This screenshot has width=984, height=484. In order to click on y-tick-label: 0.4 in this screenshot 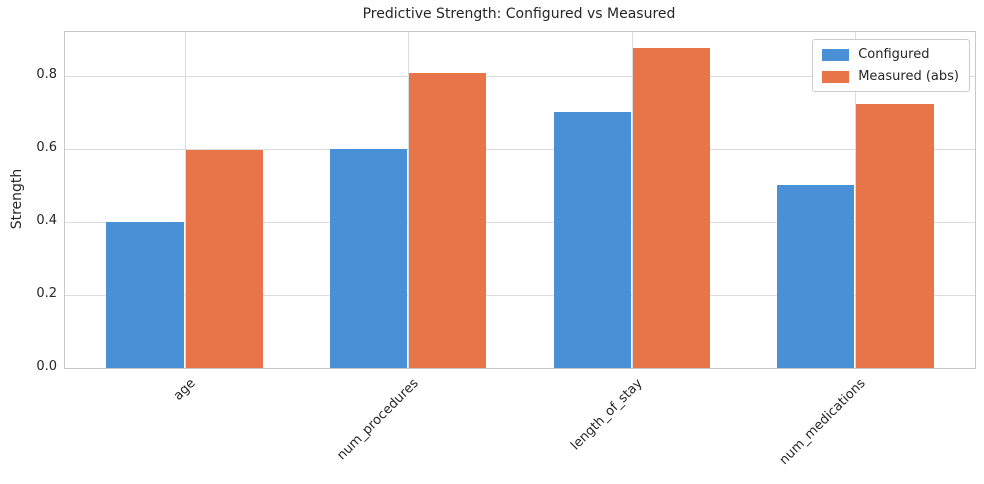, I will do `click(46, 220)`.